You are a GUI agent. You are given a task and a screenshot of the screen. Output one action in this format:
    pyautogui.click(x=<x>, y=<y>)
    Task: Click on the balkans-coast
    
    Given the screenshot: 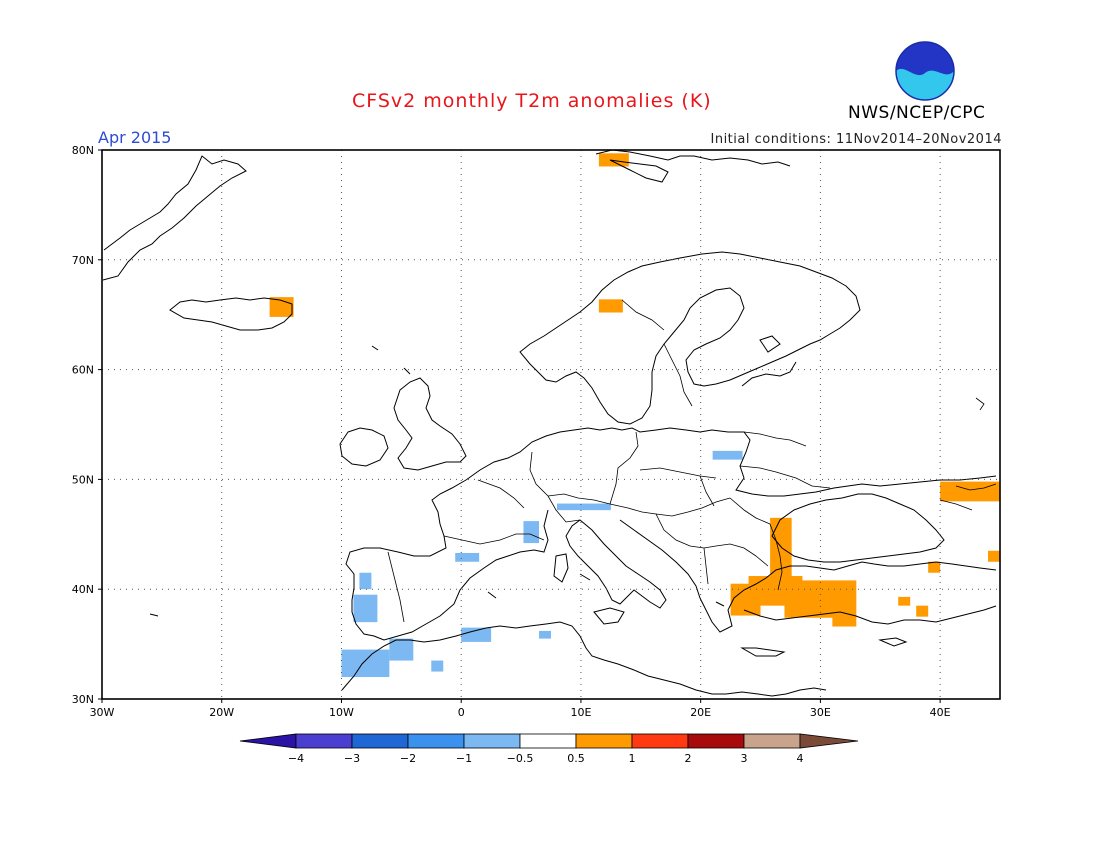 What is the action you would take?
    pyautogui.click(x=808, y=576)
    